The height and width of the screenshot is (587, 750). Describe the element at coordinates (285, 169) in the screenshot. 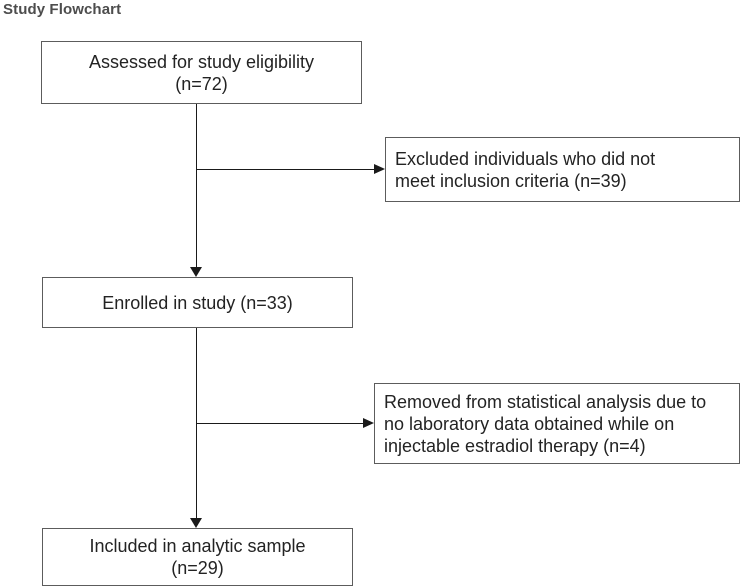

I see `connector-branch-to-excluded` at that location.